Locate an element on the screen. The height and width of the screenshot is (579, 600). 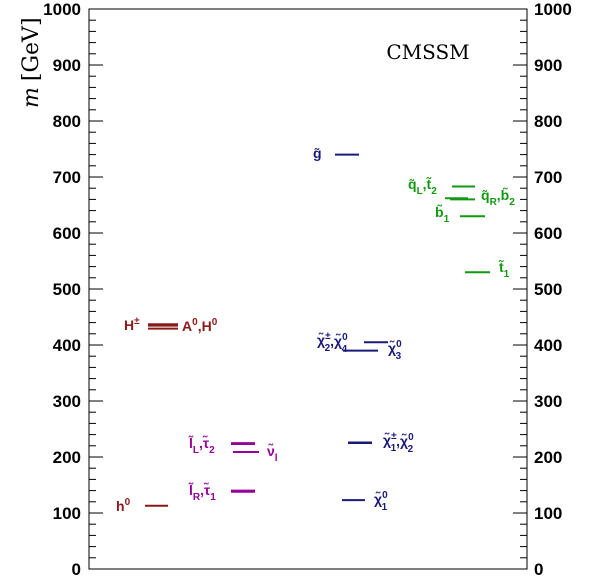
y-tick-label-right: 0 is located at coordinates (538, 569).